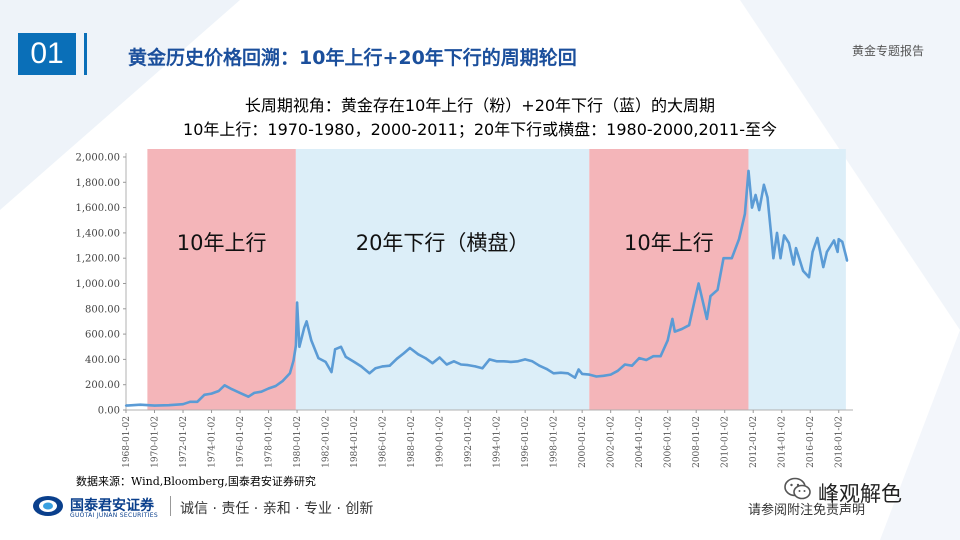 The width and height of the screenshot is (960, 540). What do you see at coordinates (241, 442) in the screenshot?
I see `x-tick-label: 1976-01-02` at bounding box center [241, 442].